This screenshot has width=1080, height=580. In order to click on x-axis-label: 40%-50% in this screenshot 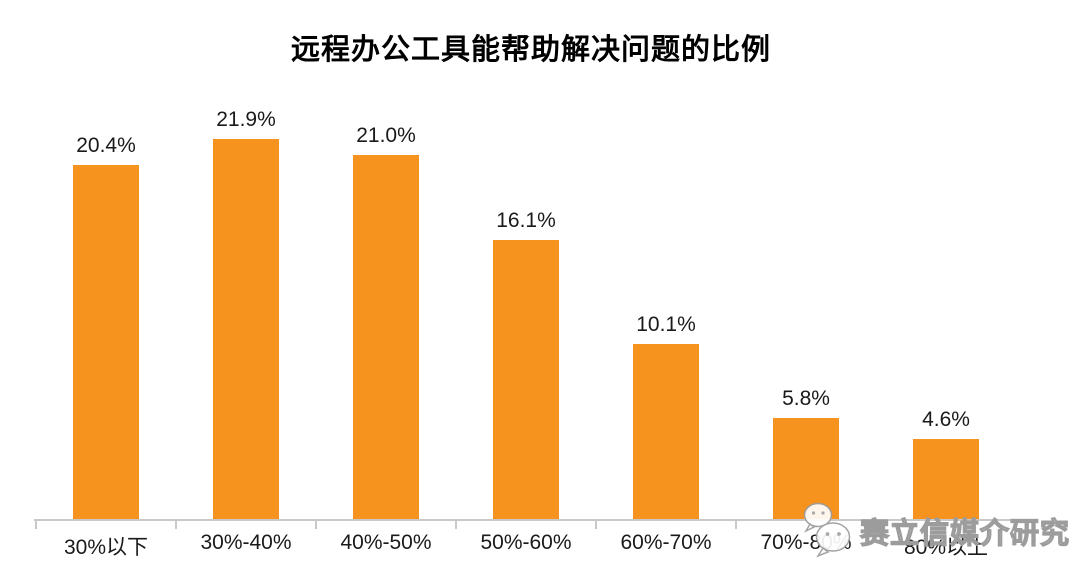, I will do `click(386, 542)`.